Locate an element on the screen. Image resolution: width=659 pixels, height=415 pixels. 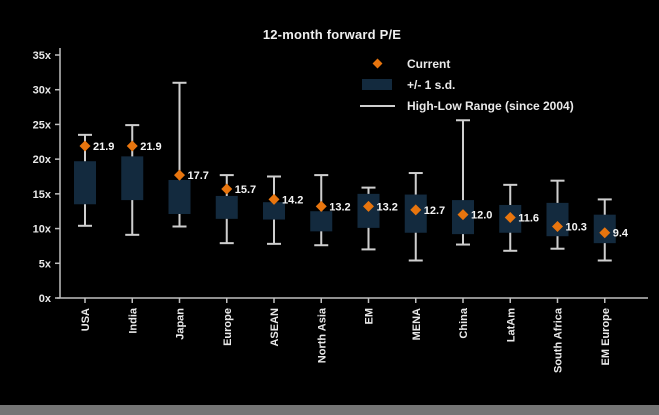
sd-box-swatch-icon is located at coordinates (377, 84).